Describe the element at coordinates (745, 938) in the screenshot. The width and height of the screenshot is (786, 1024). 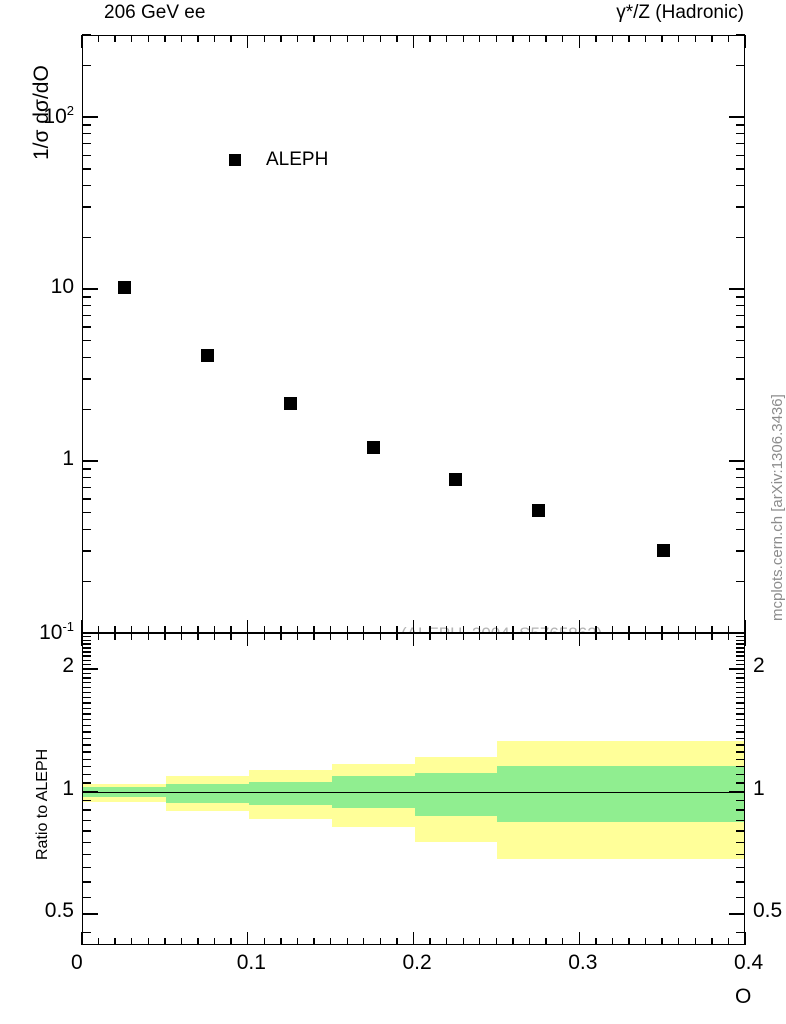
I see `ratio-xtick-major` at that location.